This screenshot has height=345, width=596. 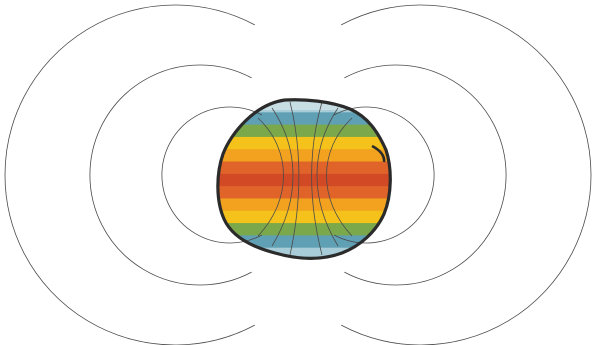 What do you see at coordinates (304, 104) in the screenshot?
I see `band-highlight` at bounding box center [304, 104].